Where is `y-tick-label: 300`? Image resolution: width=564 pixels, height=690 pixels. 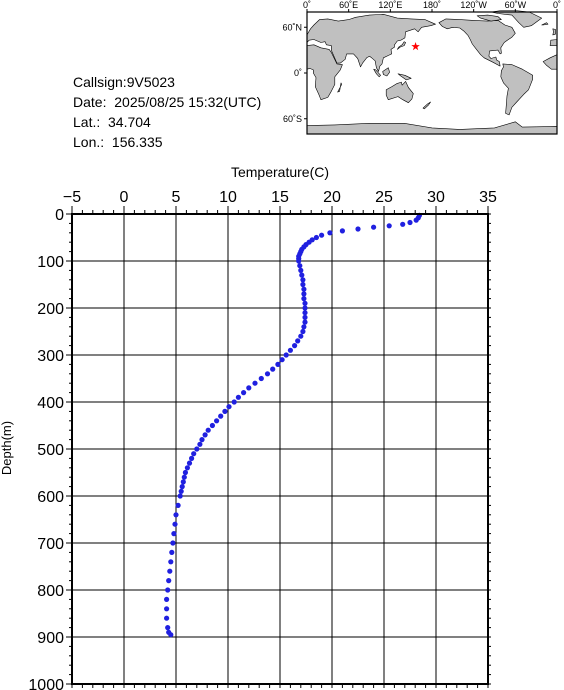
y-tick-label: 300 is located at coordinates (50, 356).